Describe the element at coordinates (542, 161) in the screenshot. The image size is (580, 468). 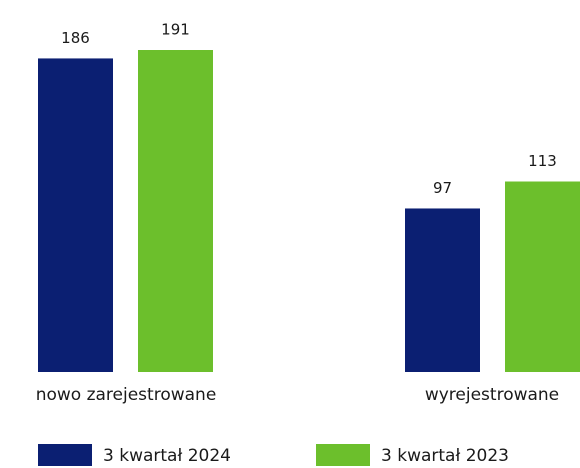
I see `value-label: 113` at that location.